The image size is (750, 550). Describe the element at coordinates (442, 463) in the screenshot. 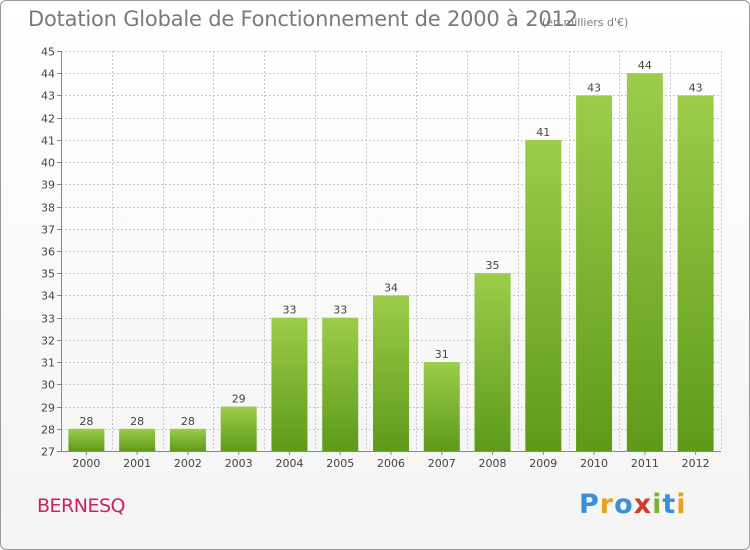

I see `x-tick-label: 2007` at that location.